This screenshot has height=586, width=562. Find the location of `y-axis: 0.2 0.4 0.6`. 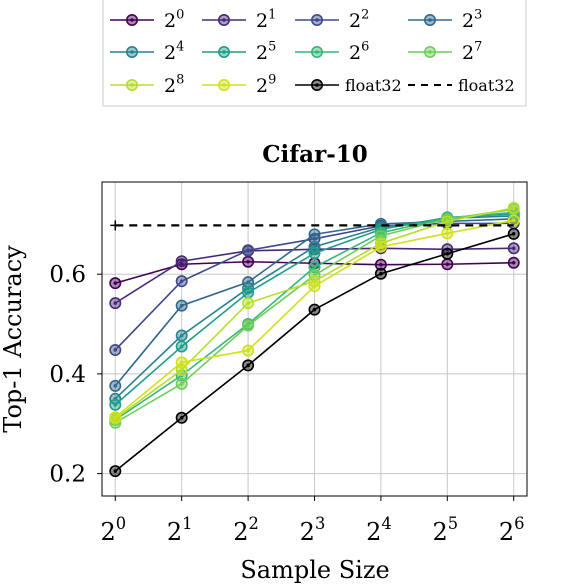

y-axis: 0.2 0.4 0.6 is located at coordinates (75, 375).